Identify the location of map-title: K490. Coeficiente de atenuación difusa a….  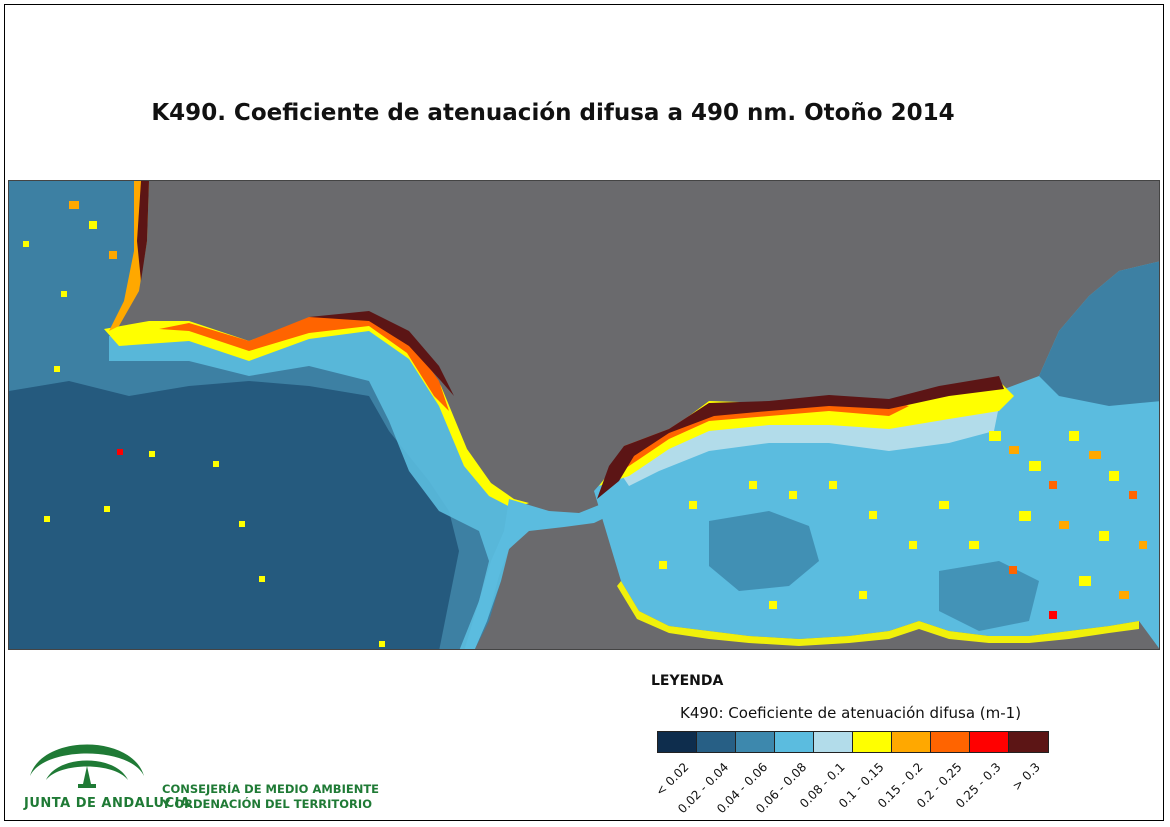
(553, 113).